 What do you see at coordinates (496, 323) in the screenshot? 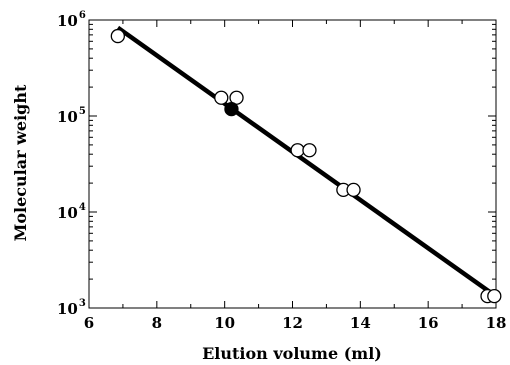
I see `x-tick-label: 18` at bounding box center [496, 323].